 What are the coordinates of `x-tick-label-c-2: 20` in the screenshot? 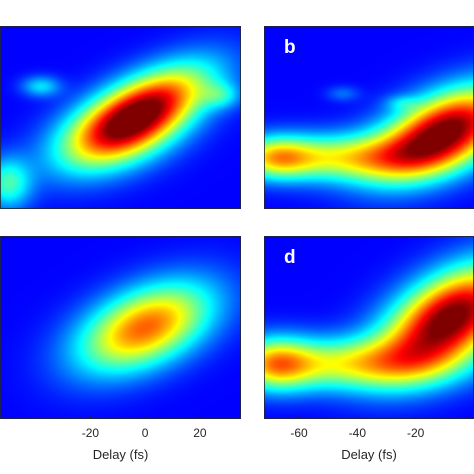 It's located at (200, 433).